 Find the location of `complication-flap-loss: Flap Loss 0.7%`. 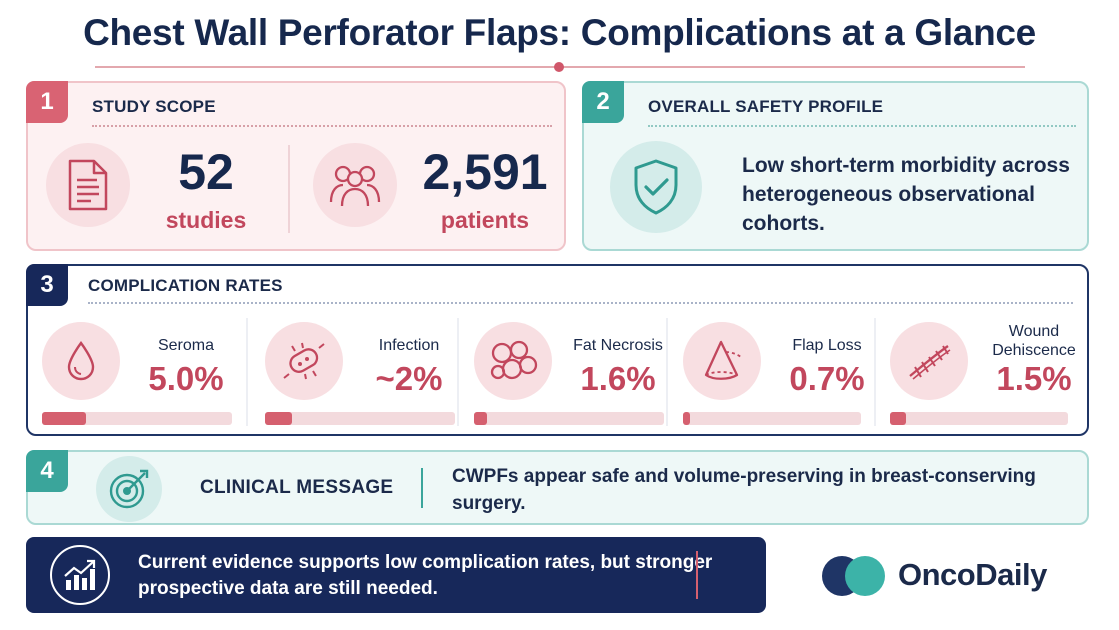

complication-flap-loss: Flap Loss 0.7% is located at coordinates (786, 372).